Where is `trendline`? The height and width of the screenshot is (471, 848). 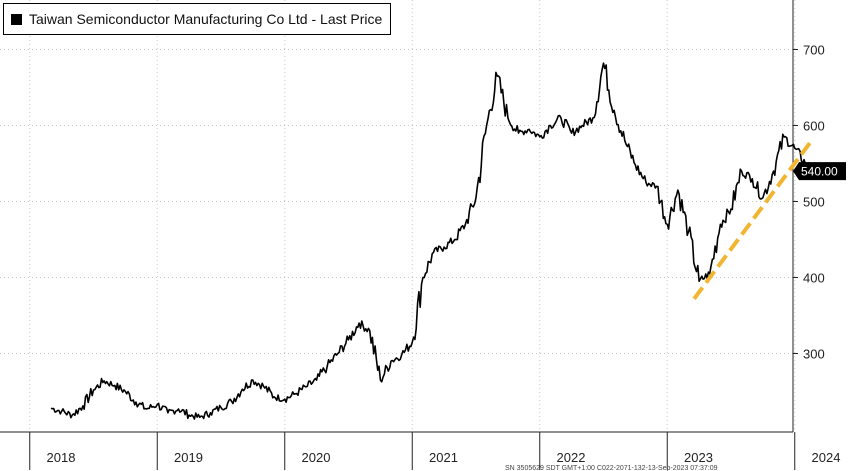
trendline is located at coordinates (752, 220).